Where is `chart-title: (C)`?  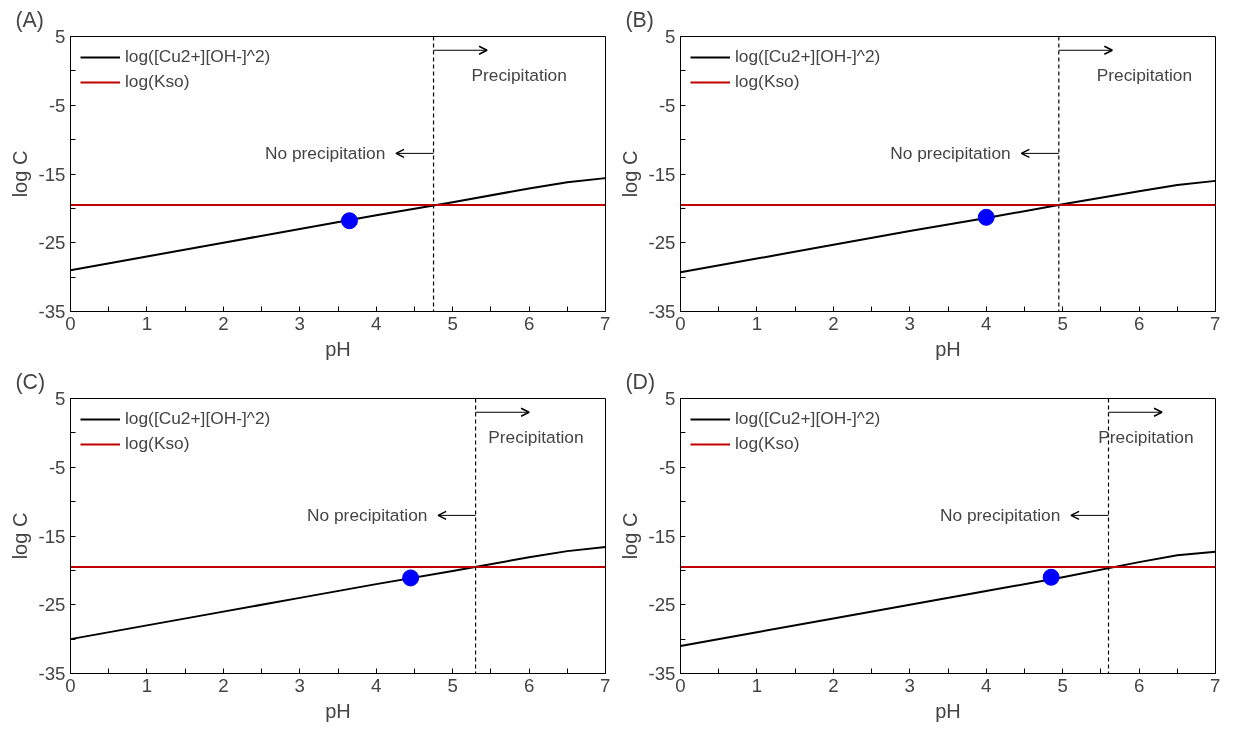
chart-title: (C) is located at coordinates (30, 381).